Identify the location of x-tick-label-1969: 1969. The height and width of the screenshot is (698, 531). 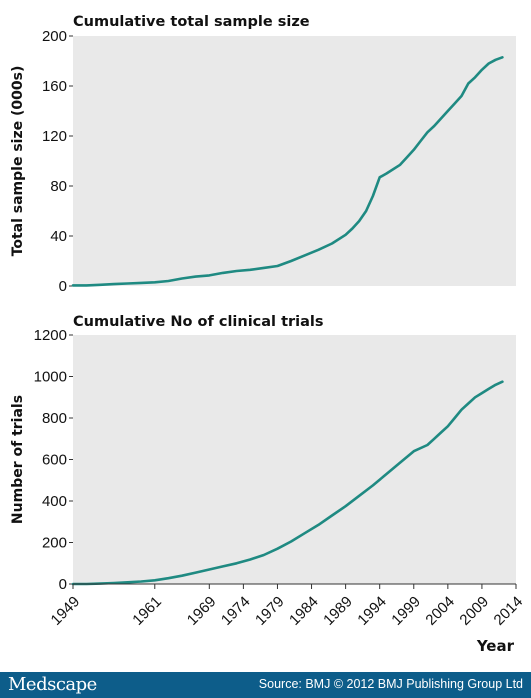
(202, 611).